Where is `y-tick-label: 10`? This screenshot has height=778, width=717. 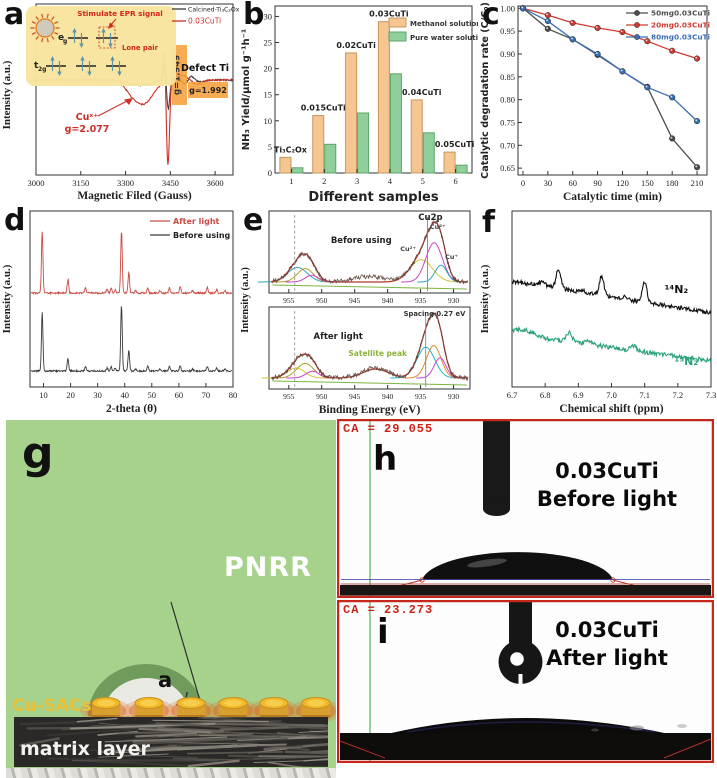 y-tick-label: 10 is located at coordinates (268, 121).